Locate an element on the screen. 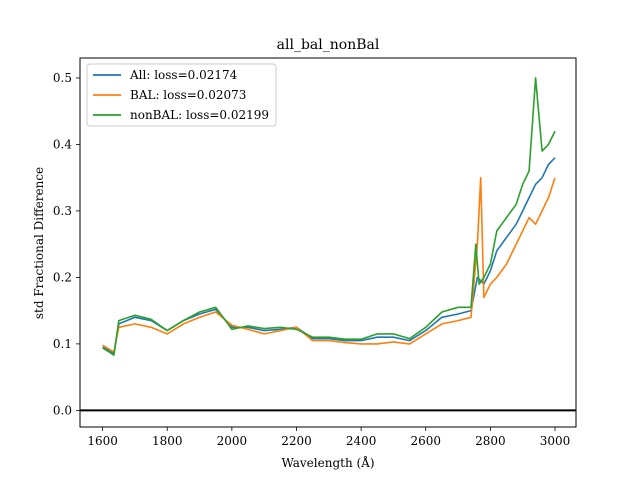 The height and width of the screenshot is (480, 640). x-tick-label: 1800 is located at coordinates (167, 441).